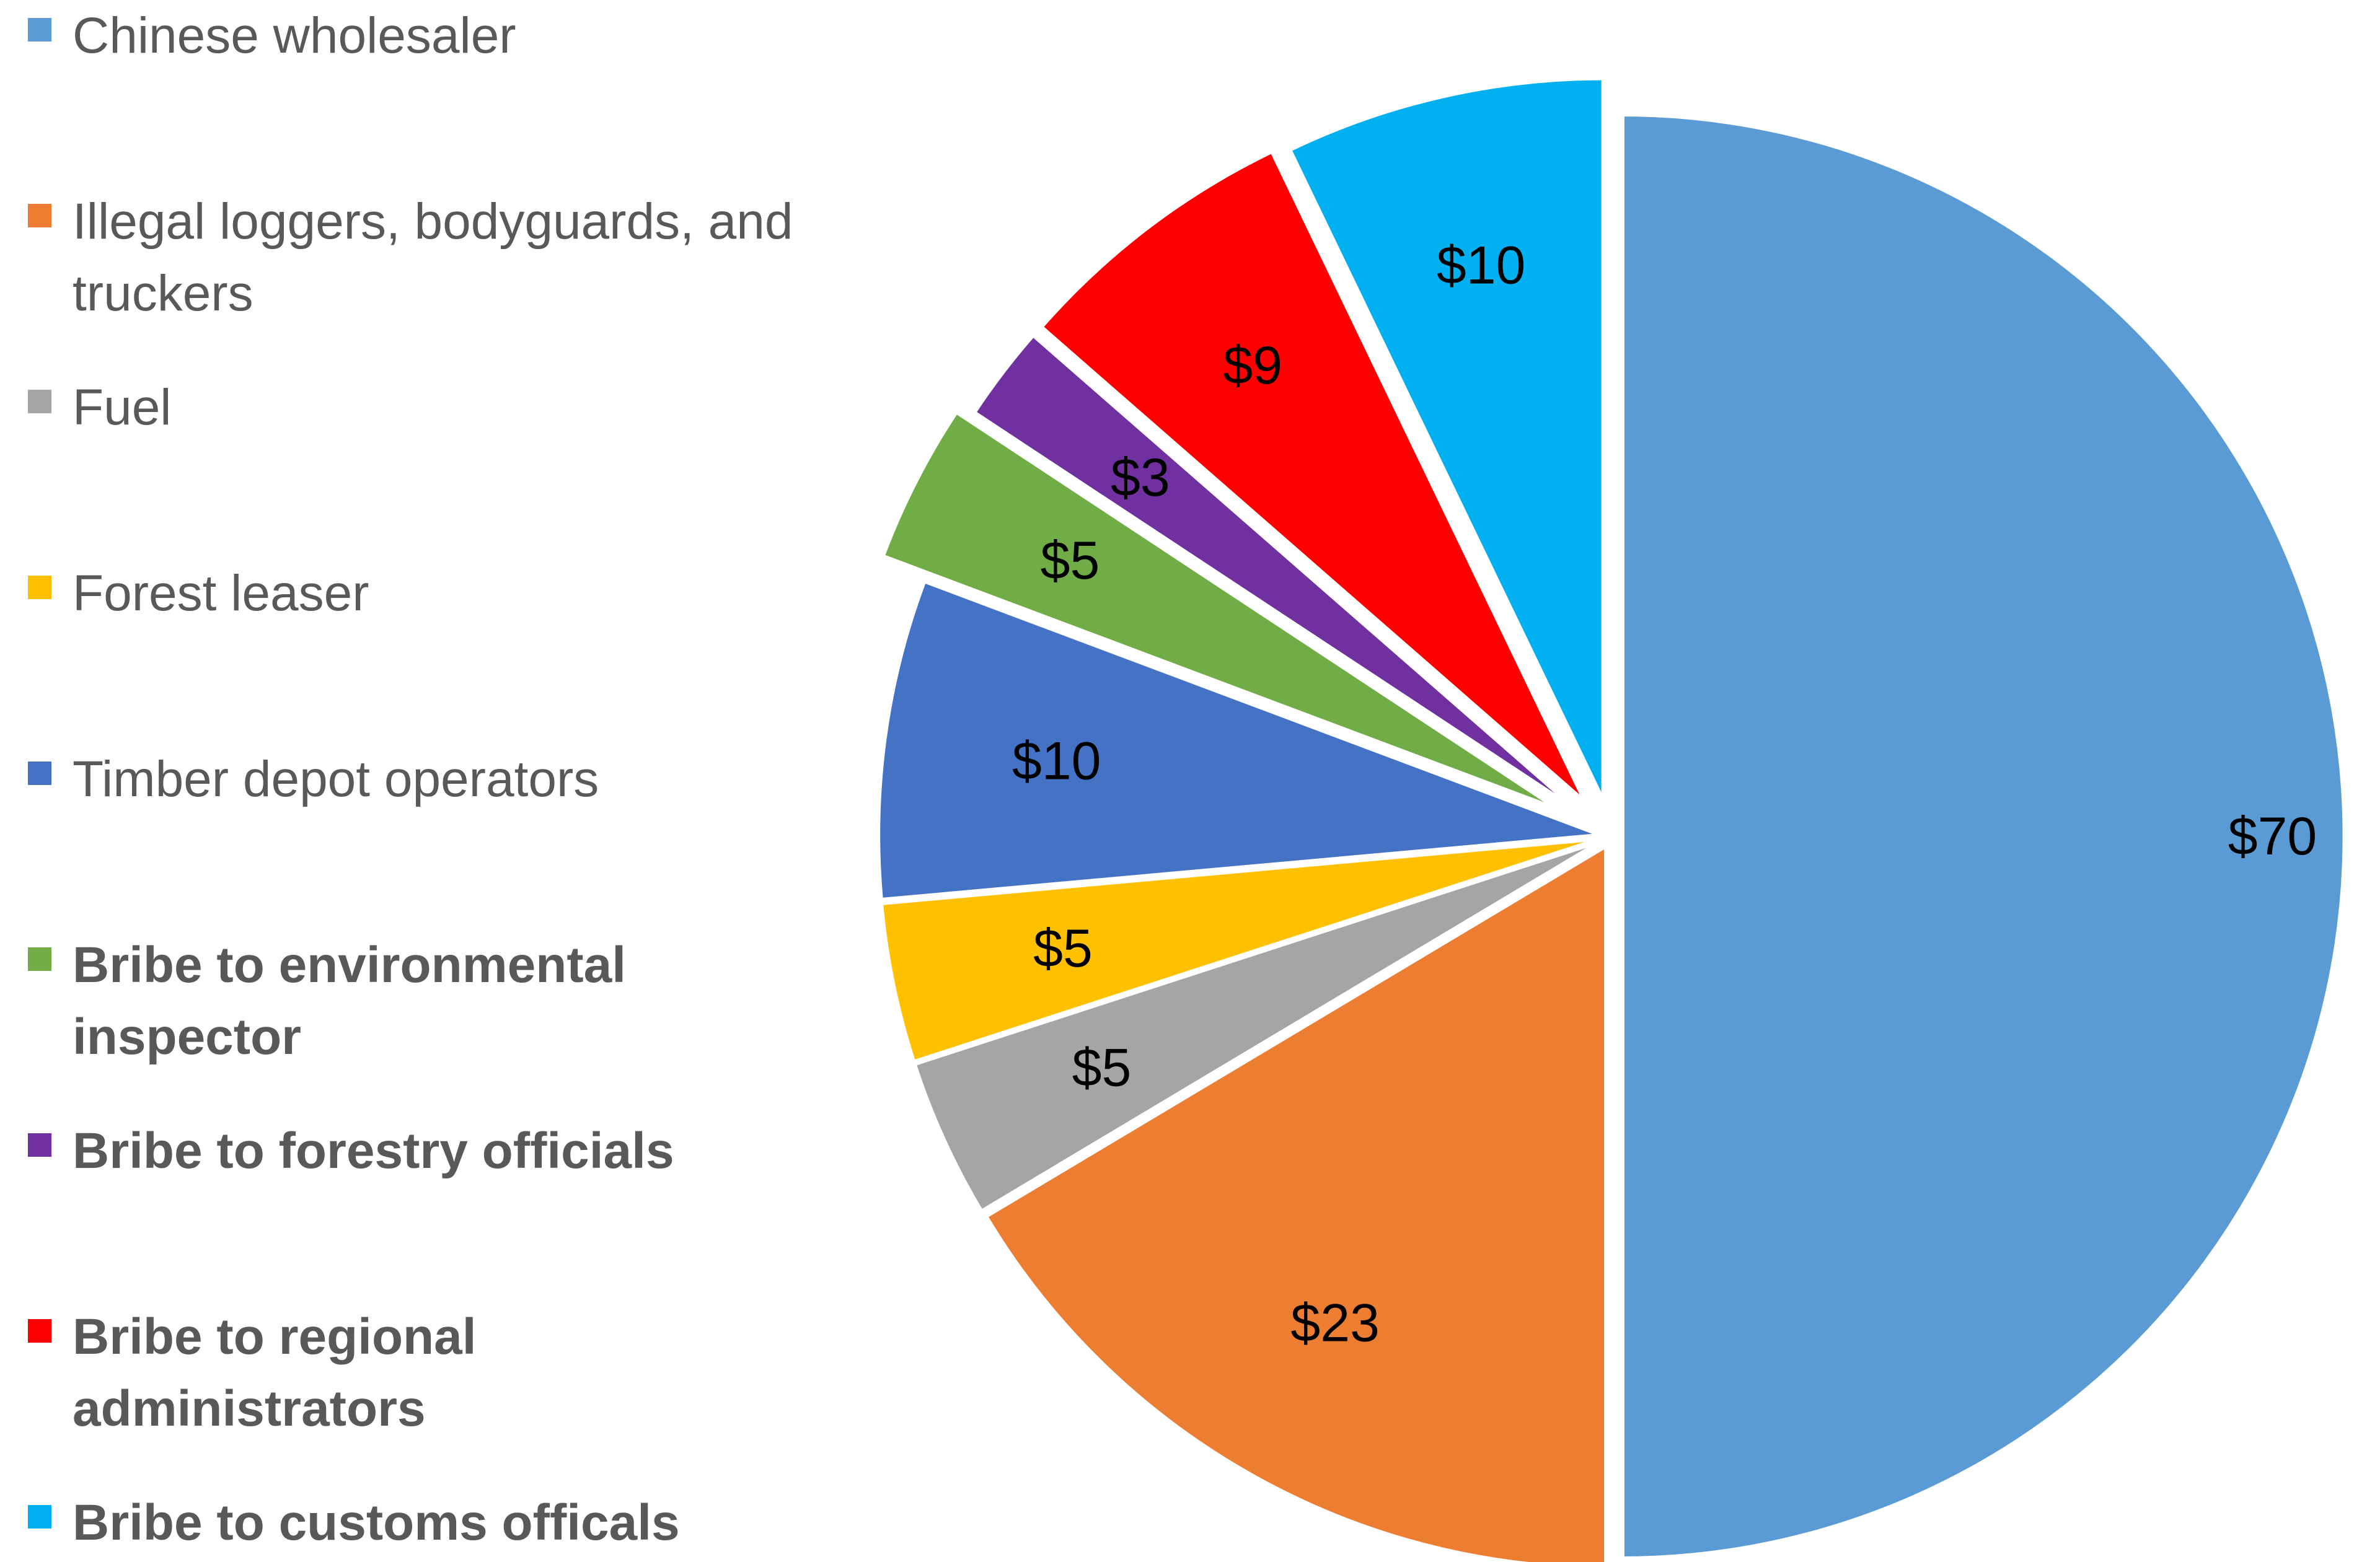 The height and width of the screenshot is (1562, 2380). I want to click on legend-item: Forest leaser, so click(422, 594).